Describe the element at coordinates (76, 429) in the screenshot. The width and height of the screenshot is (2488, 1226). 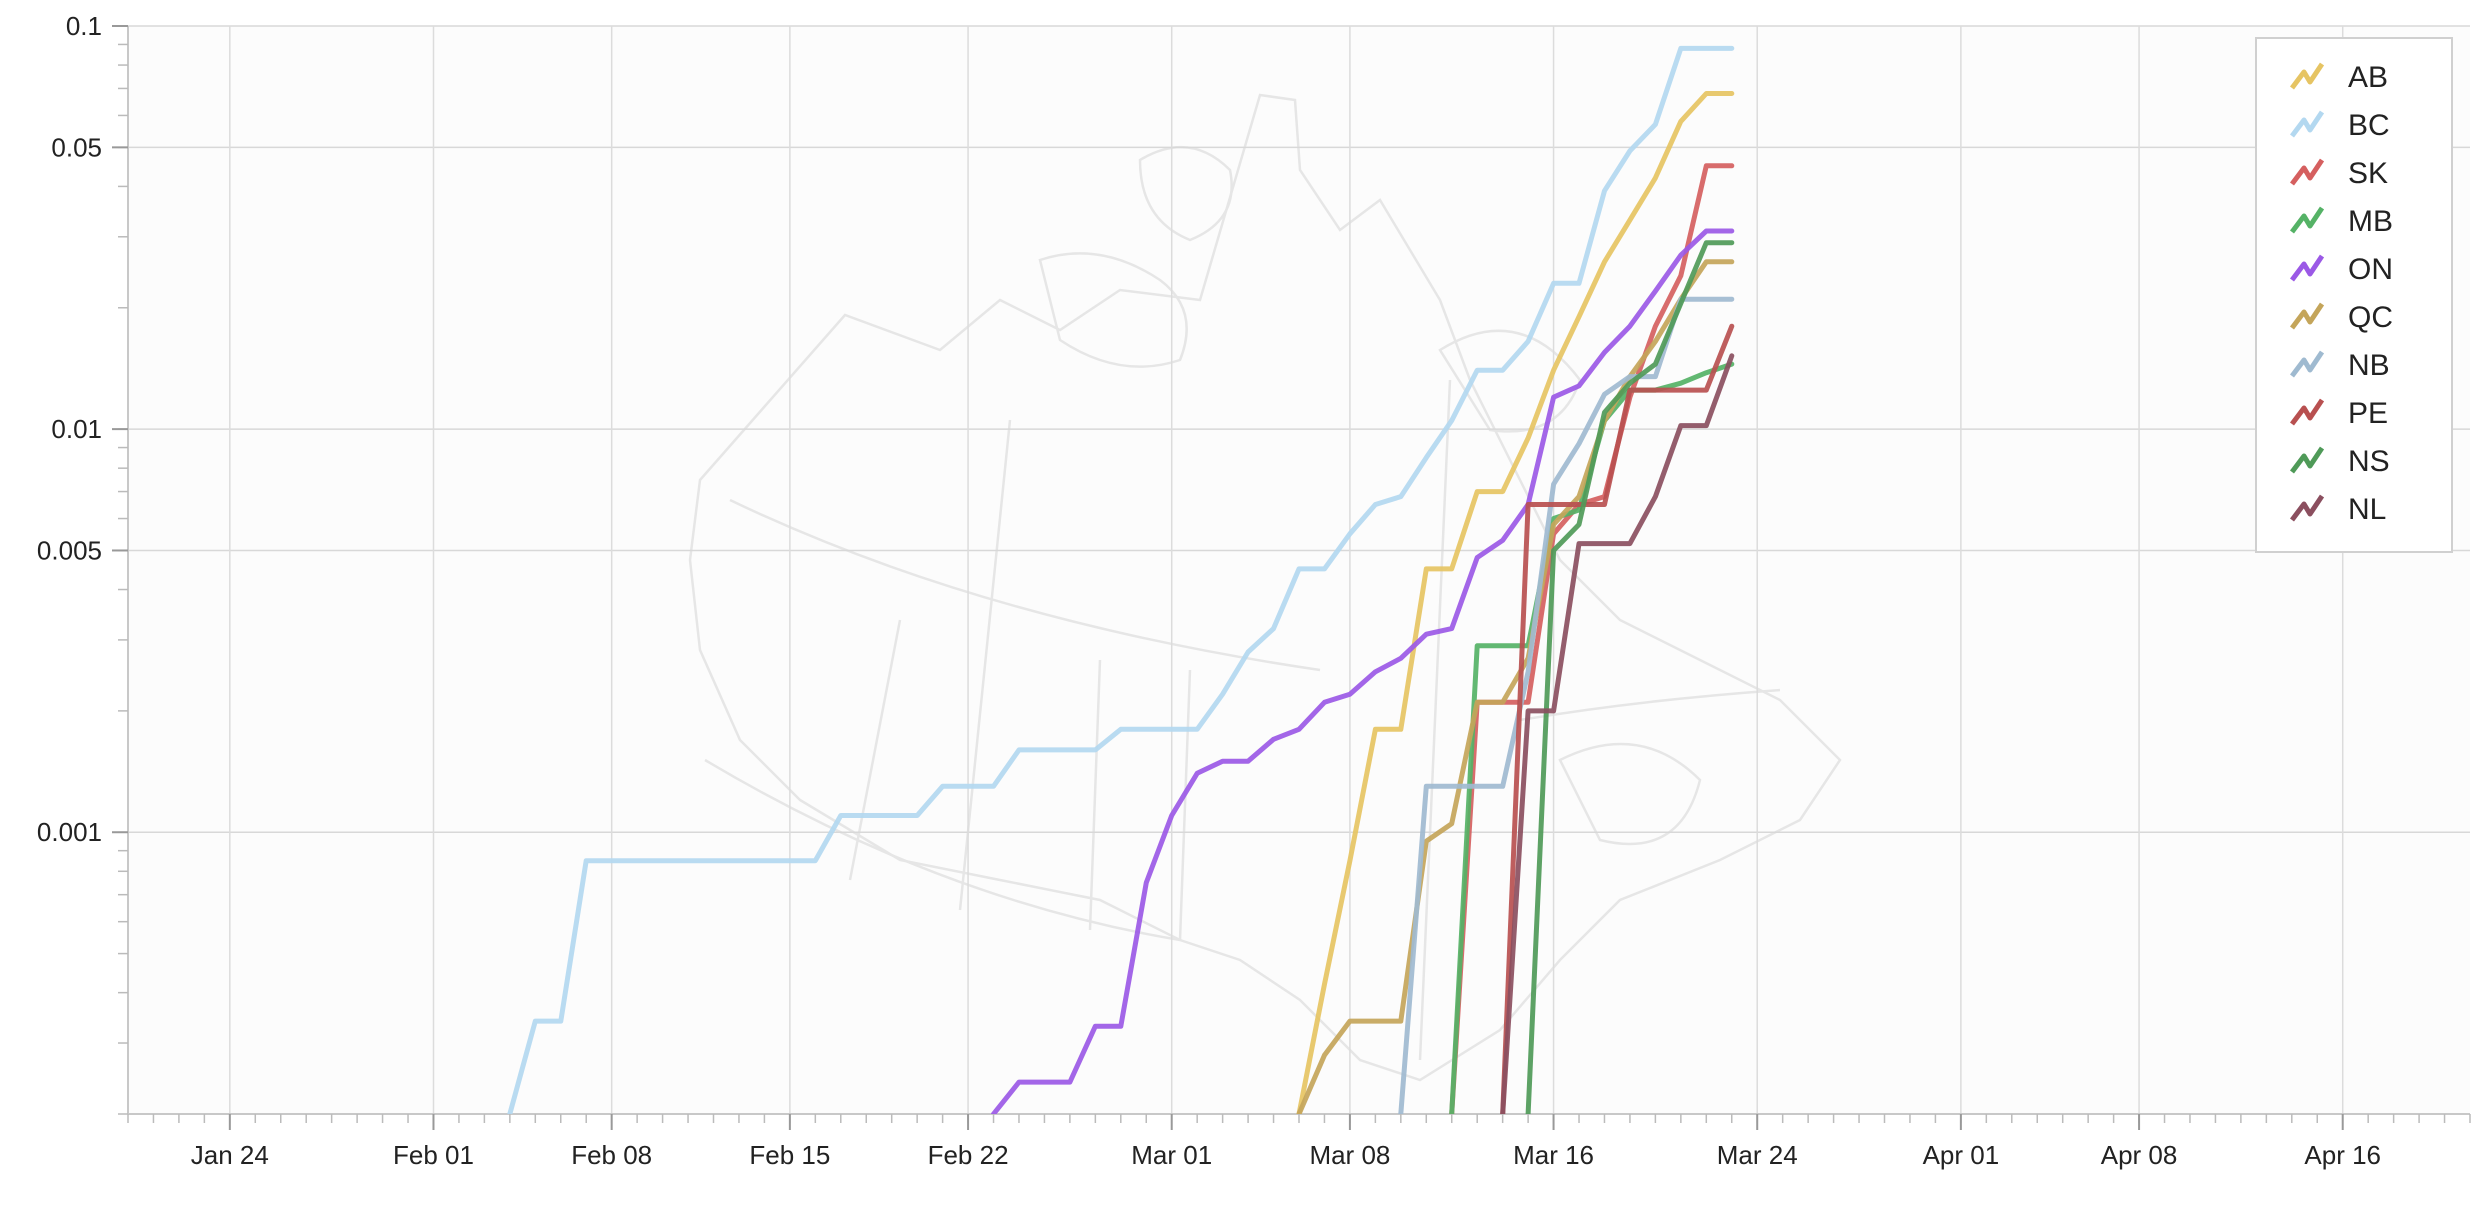
I see `y-tick-label: 0.01` at that location.